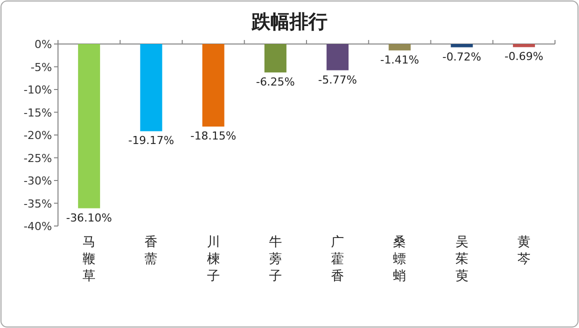  I want to click on data-label: -6.25%, so click(275, 81).